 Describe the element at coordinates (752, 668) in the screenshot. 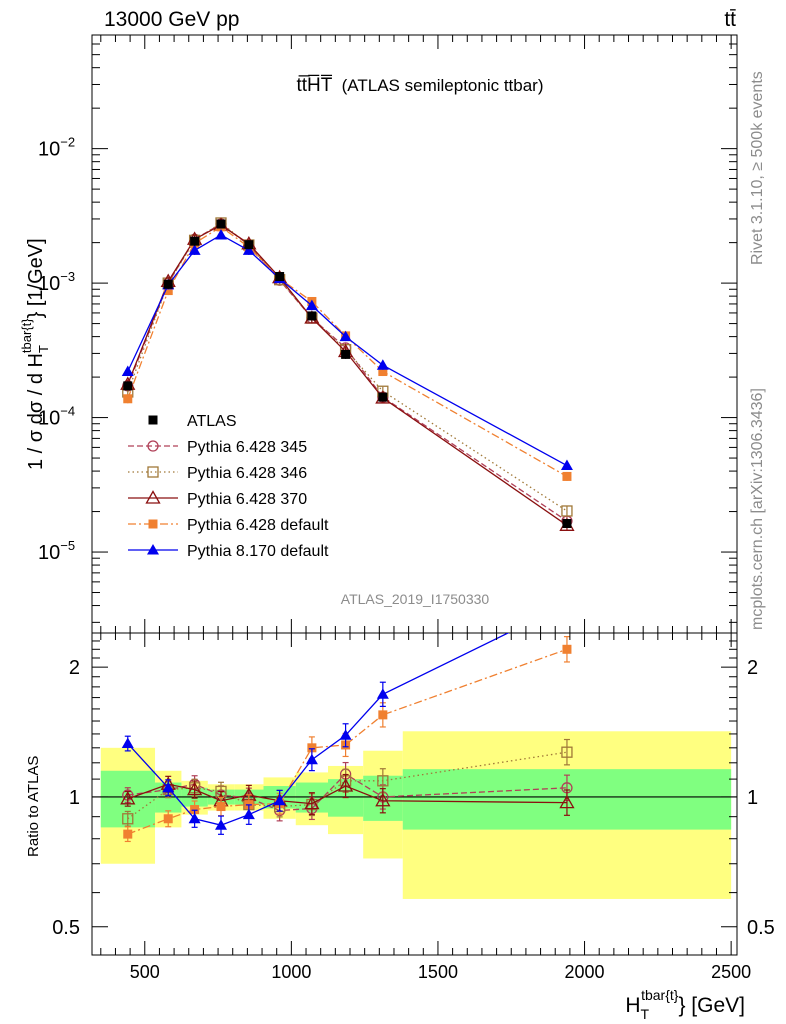

I see `ratio-tick-label-right-2: 2` at that location.